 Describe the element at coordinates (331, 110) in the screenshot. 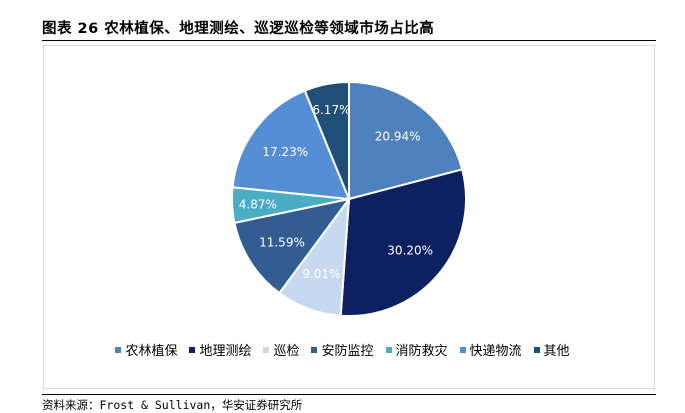

I see `slice-label: 6.17%` at that location.